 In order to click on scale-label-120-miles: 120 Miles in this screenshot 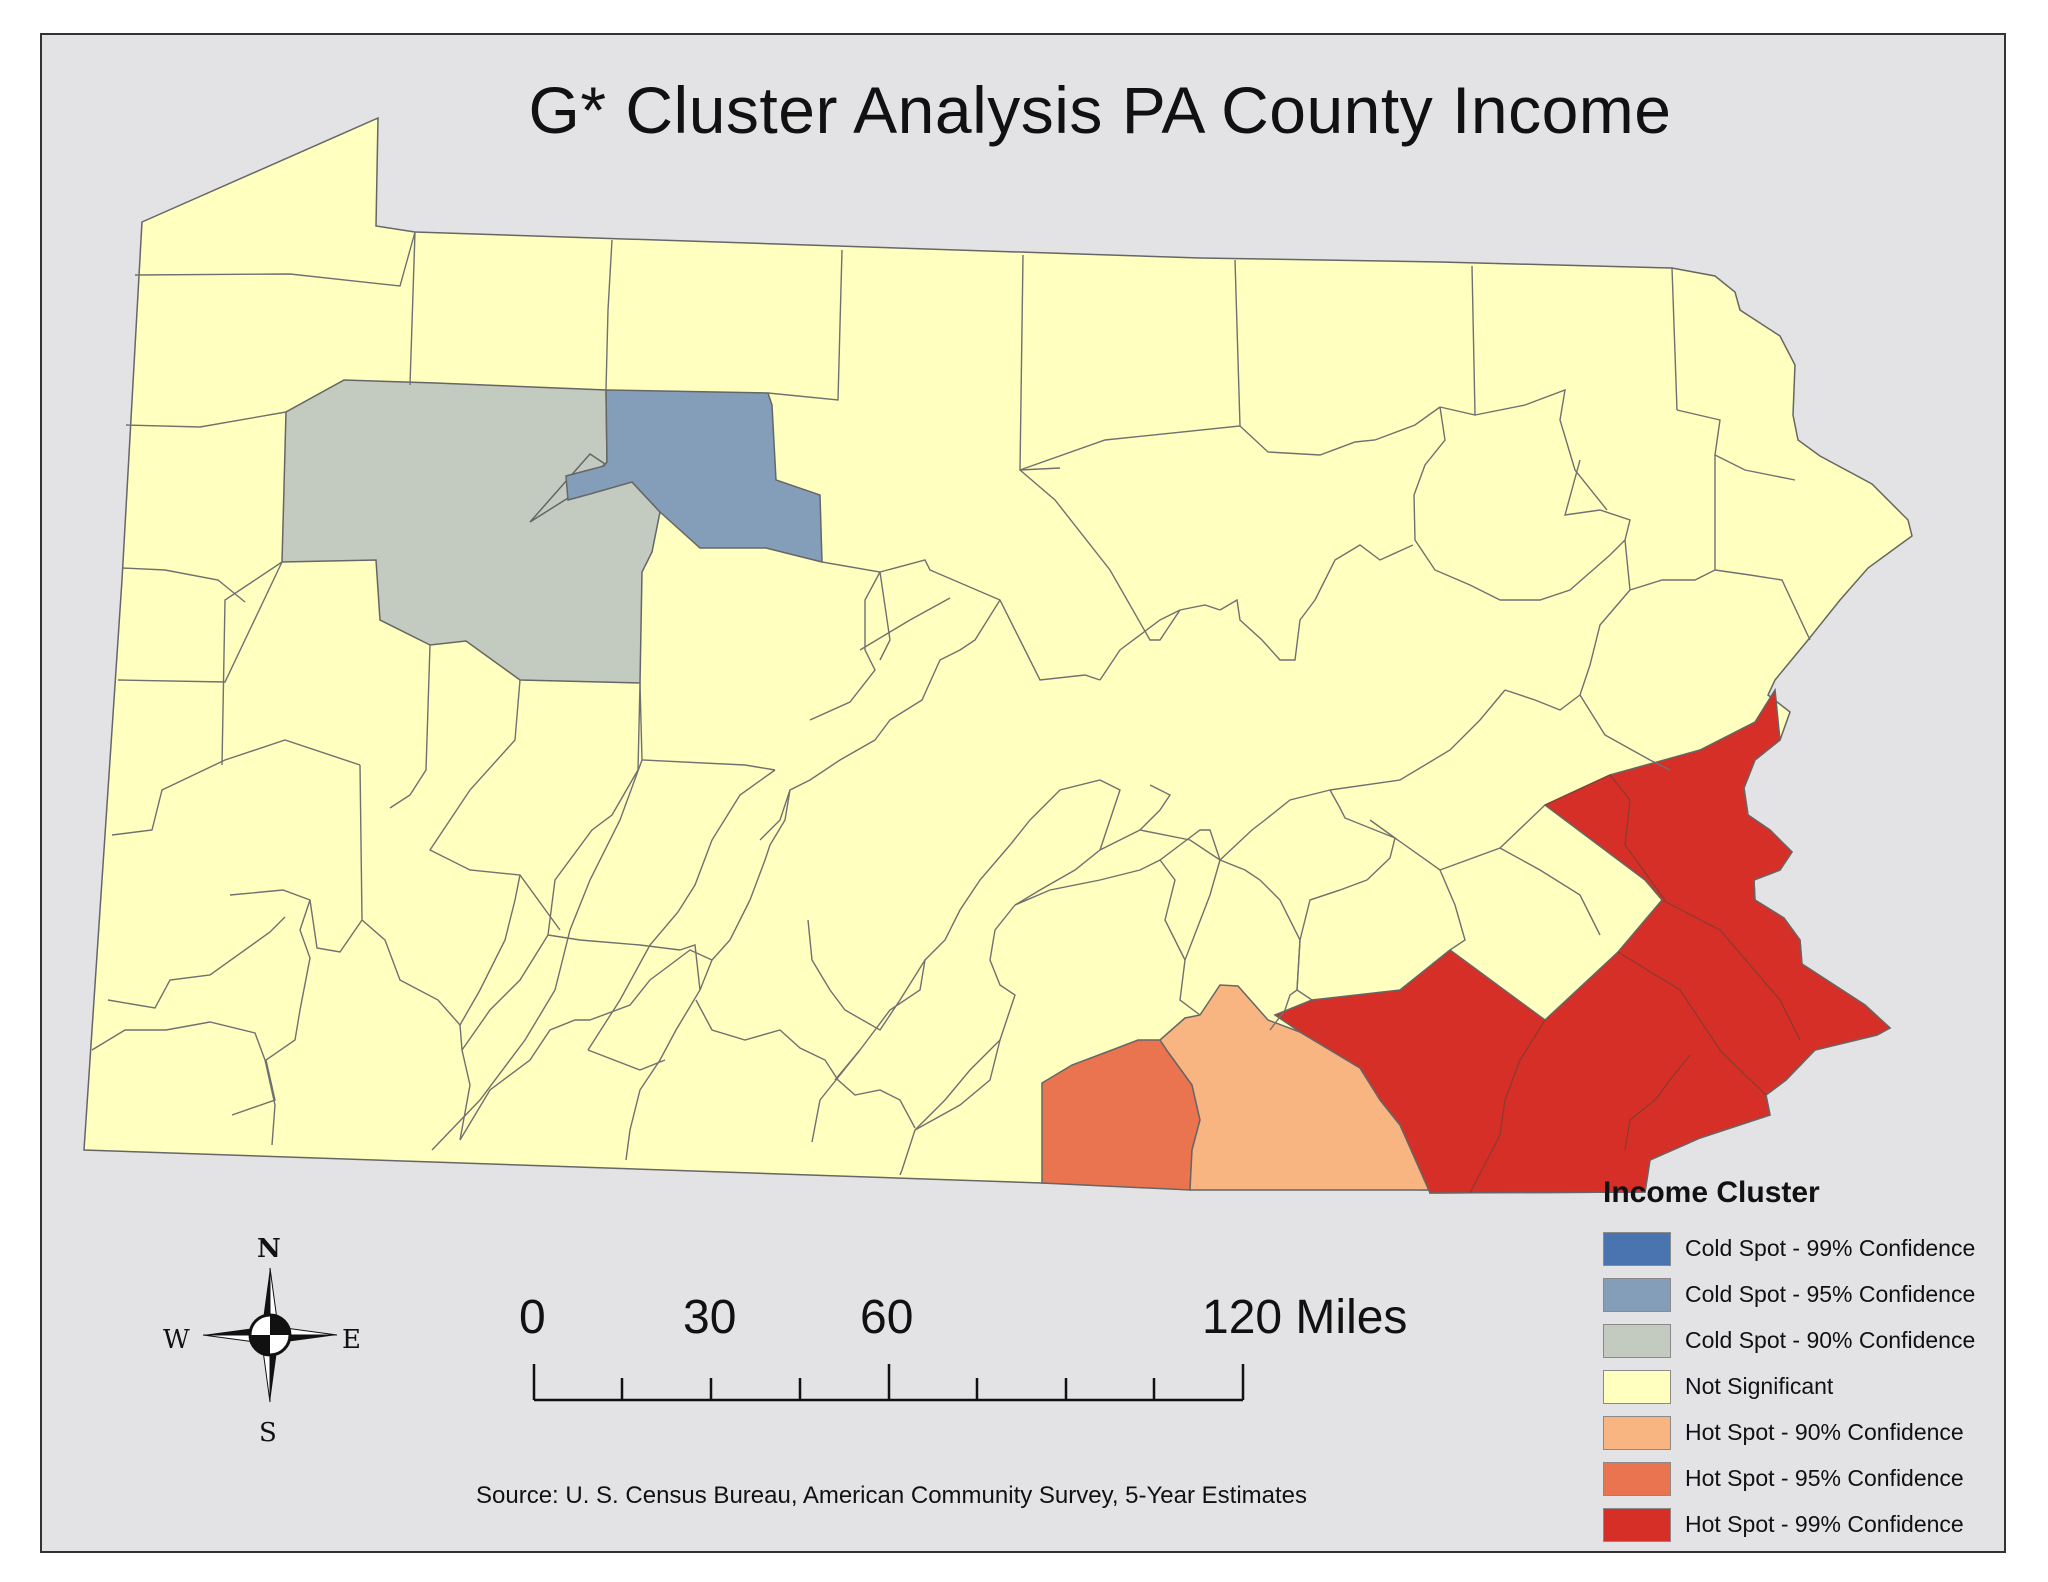, I will do `click(1305, 1317)`.